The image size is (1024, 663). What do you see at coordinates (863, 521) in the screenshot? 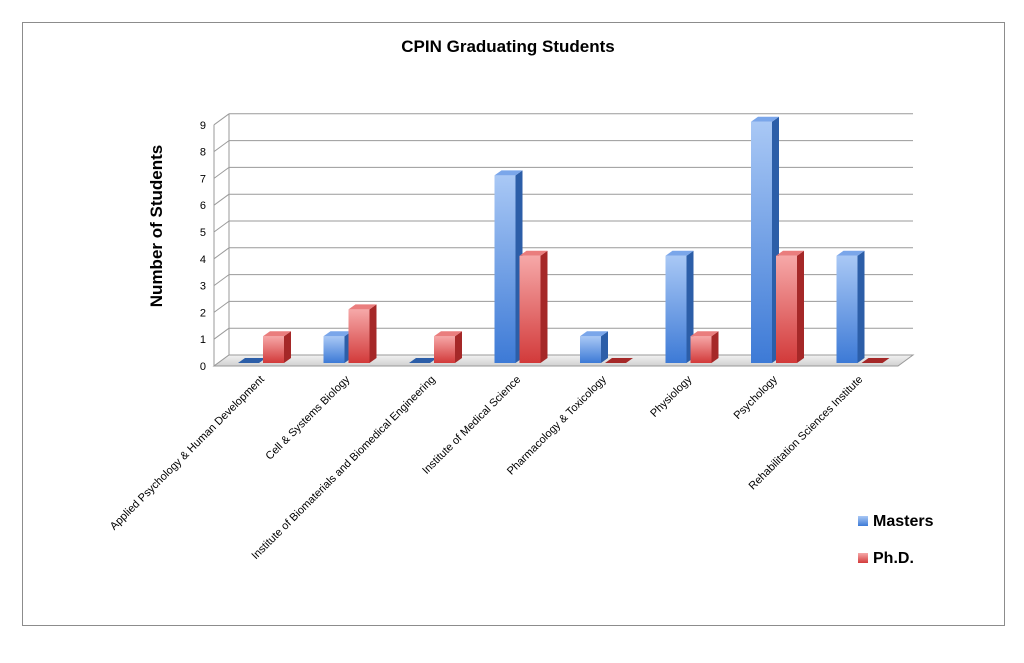
I see `legend-swatch-masters` at bounding box center [863, 521].